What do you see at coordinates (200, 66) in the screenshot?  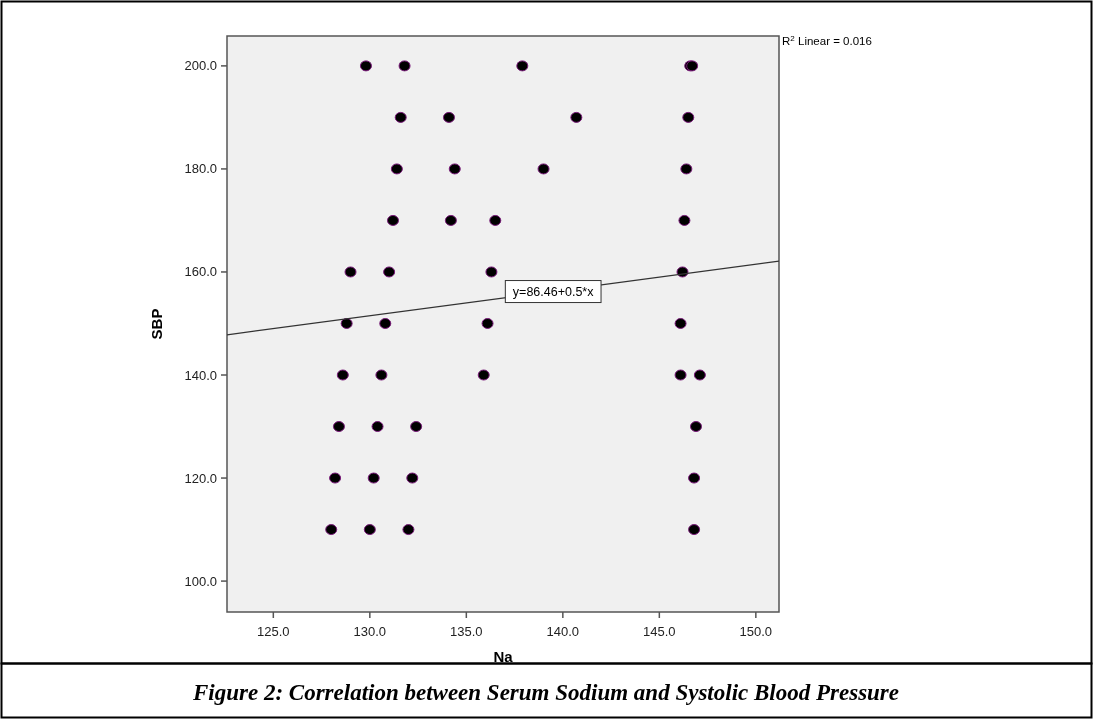 I see `y-tick-label: 200.0` at bounding box center [200, 66].